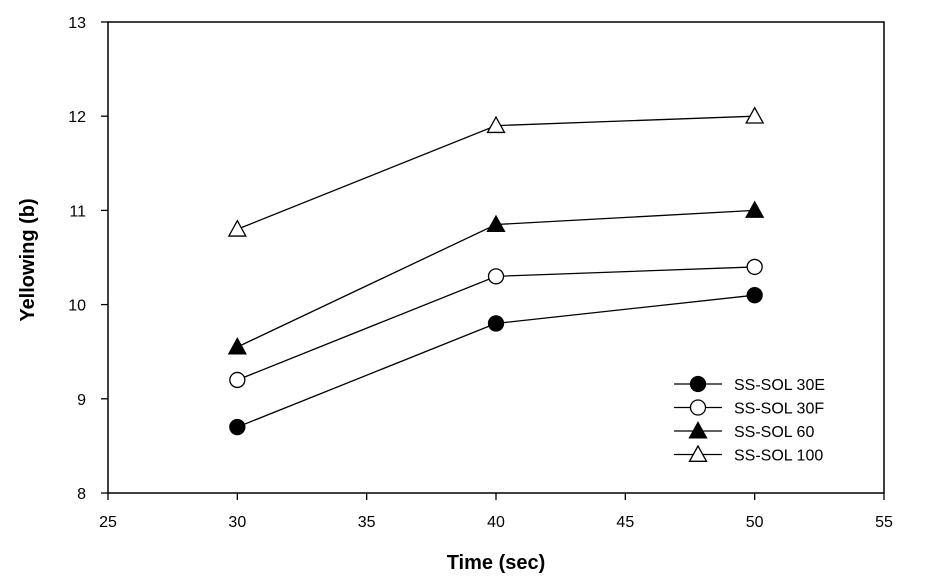 This screenshot has height=582, width=929. I want to click on legend-label: SS-SOL 60, so click(774, 432).